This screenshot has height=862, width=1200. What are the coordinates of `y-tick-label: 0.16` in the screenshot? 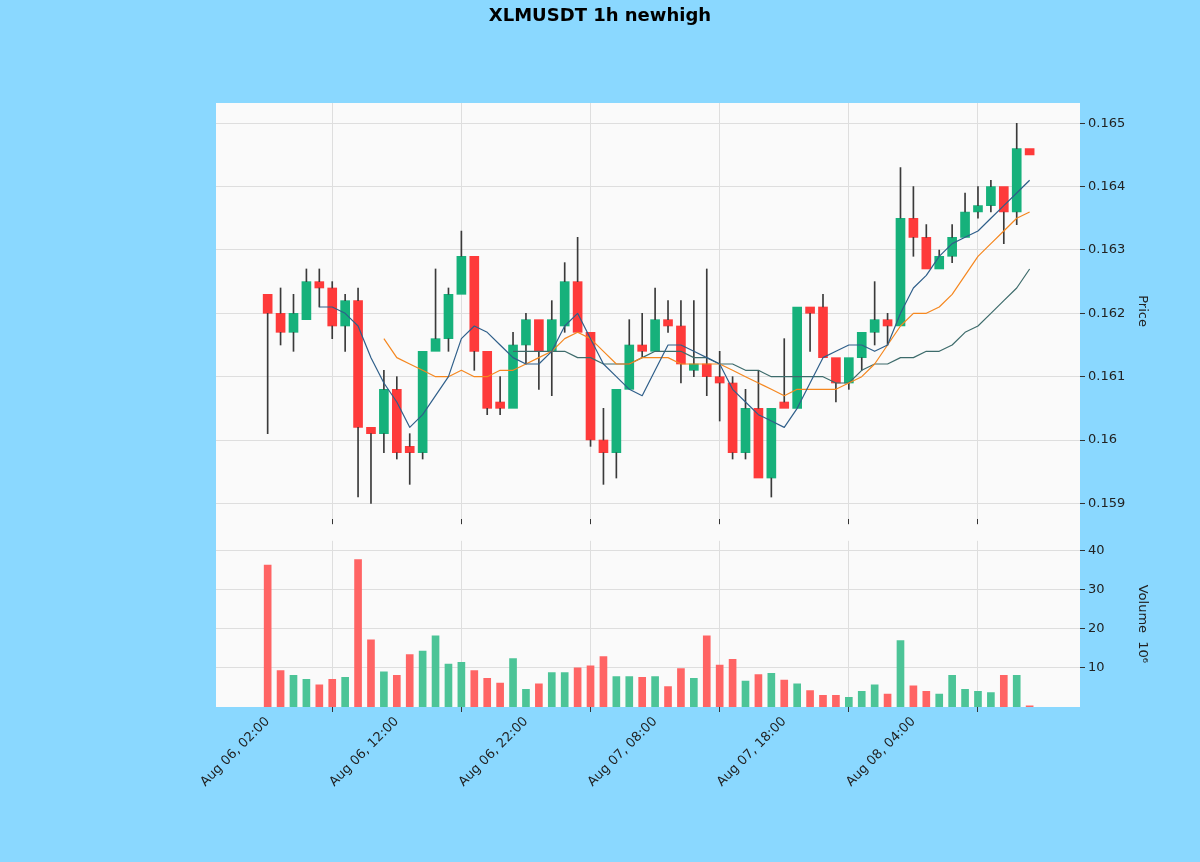 It's located at (1102, 439).